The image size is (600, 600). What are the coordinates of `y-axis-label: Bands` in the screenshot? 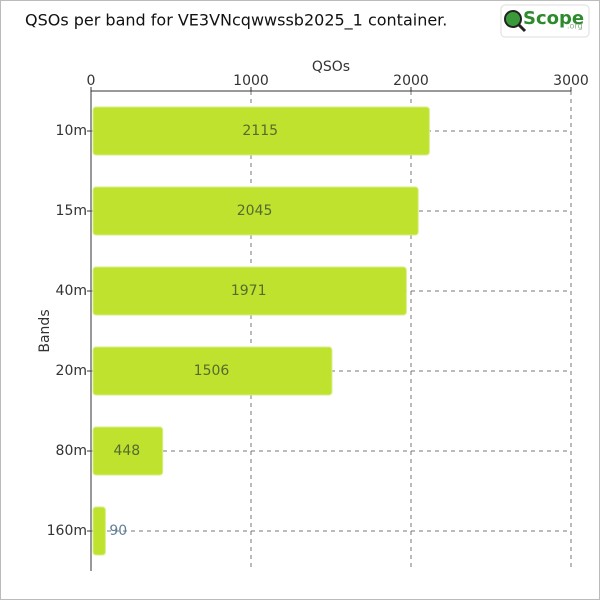 It's located at (45, 330).